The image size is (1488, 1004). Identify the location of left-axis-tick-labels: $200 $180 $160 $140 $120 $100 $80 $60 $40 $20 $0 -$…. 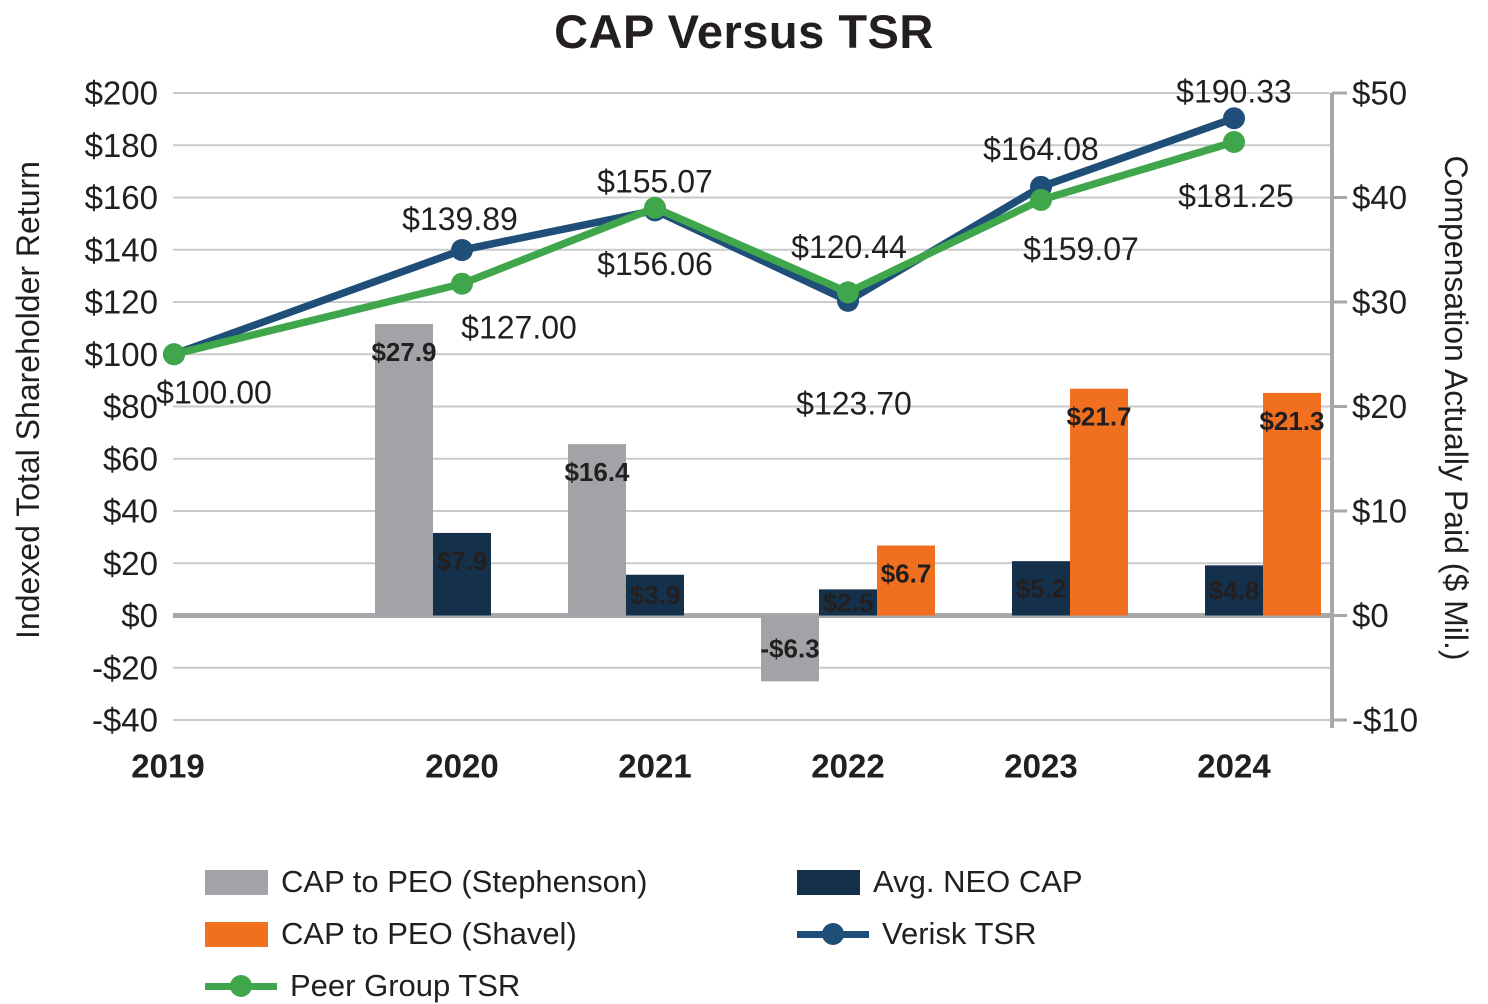
(121, 407).